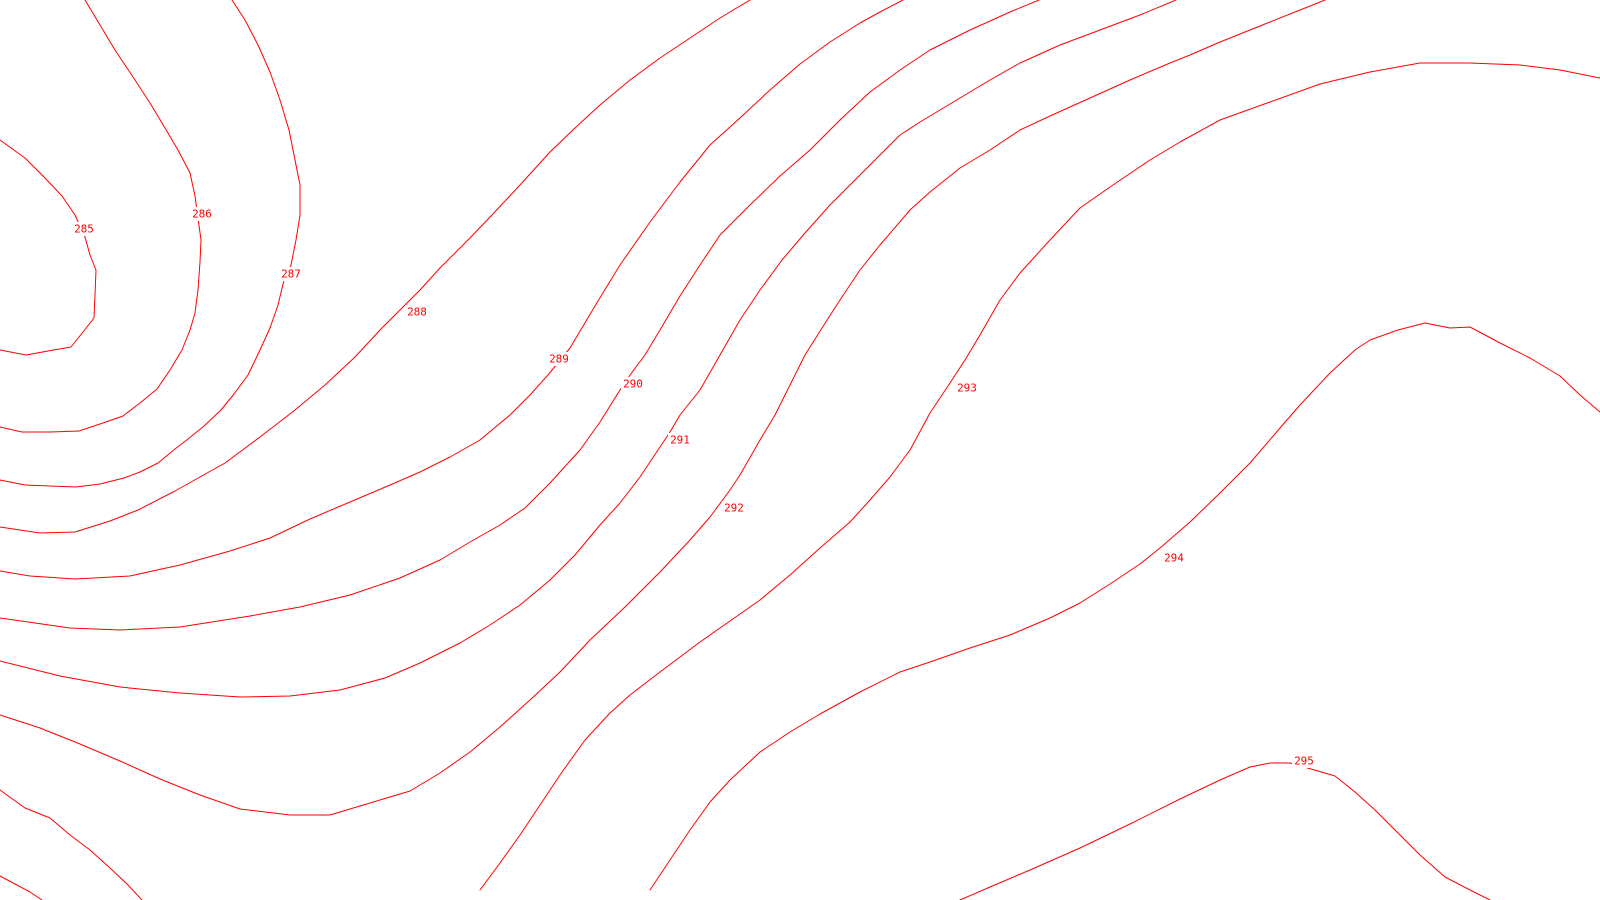 The image size is (1600, 900). I want to click on contour-label-293: 293, so click(967, 388).